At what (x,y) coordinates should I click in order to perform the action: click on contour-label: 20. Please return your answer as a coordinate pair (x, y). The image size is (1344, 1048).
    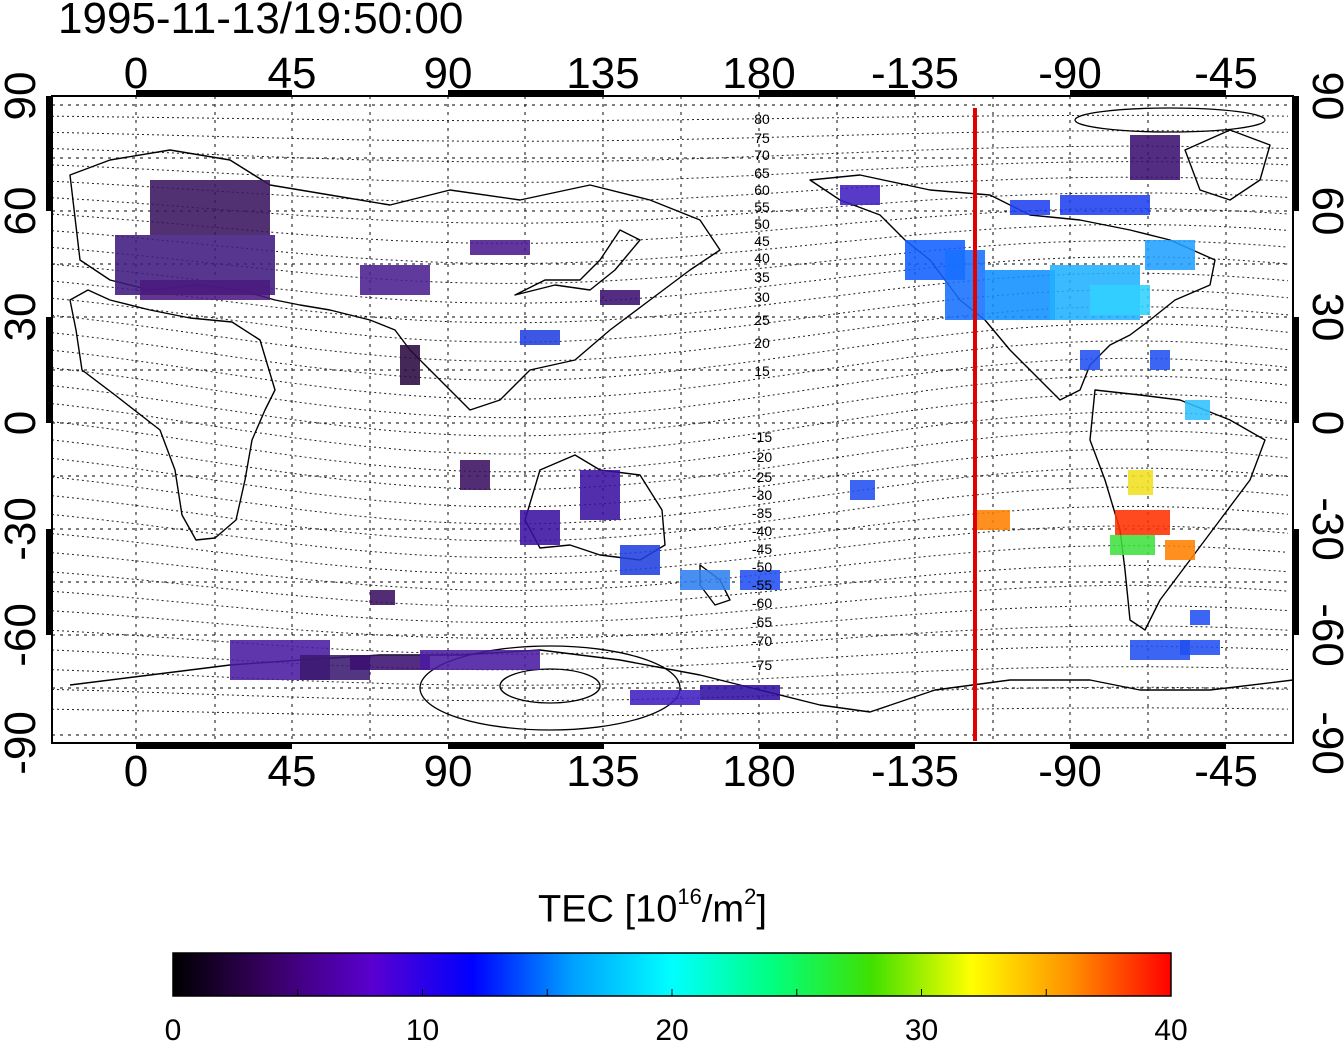
    Looking at the image, I should click on (762, 343).